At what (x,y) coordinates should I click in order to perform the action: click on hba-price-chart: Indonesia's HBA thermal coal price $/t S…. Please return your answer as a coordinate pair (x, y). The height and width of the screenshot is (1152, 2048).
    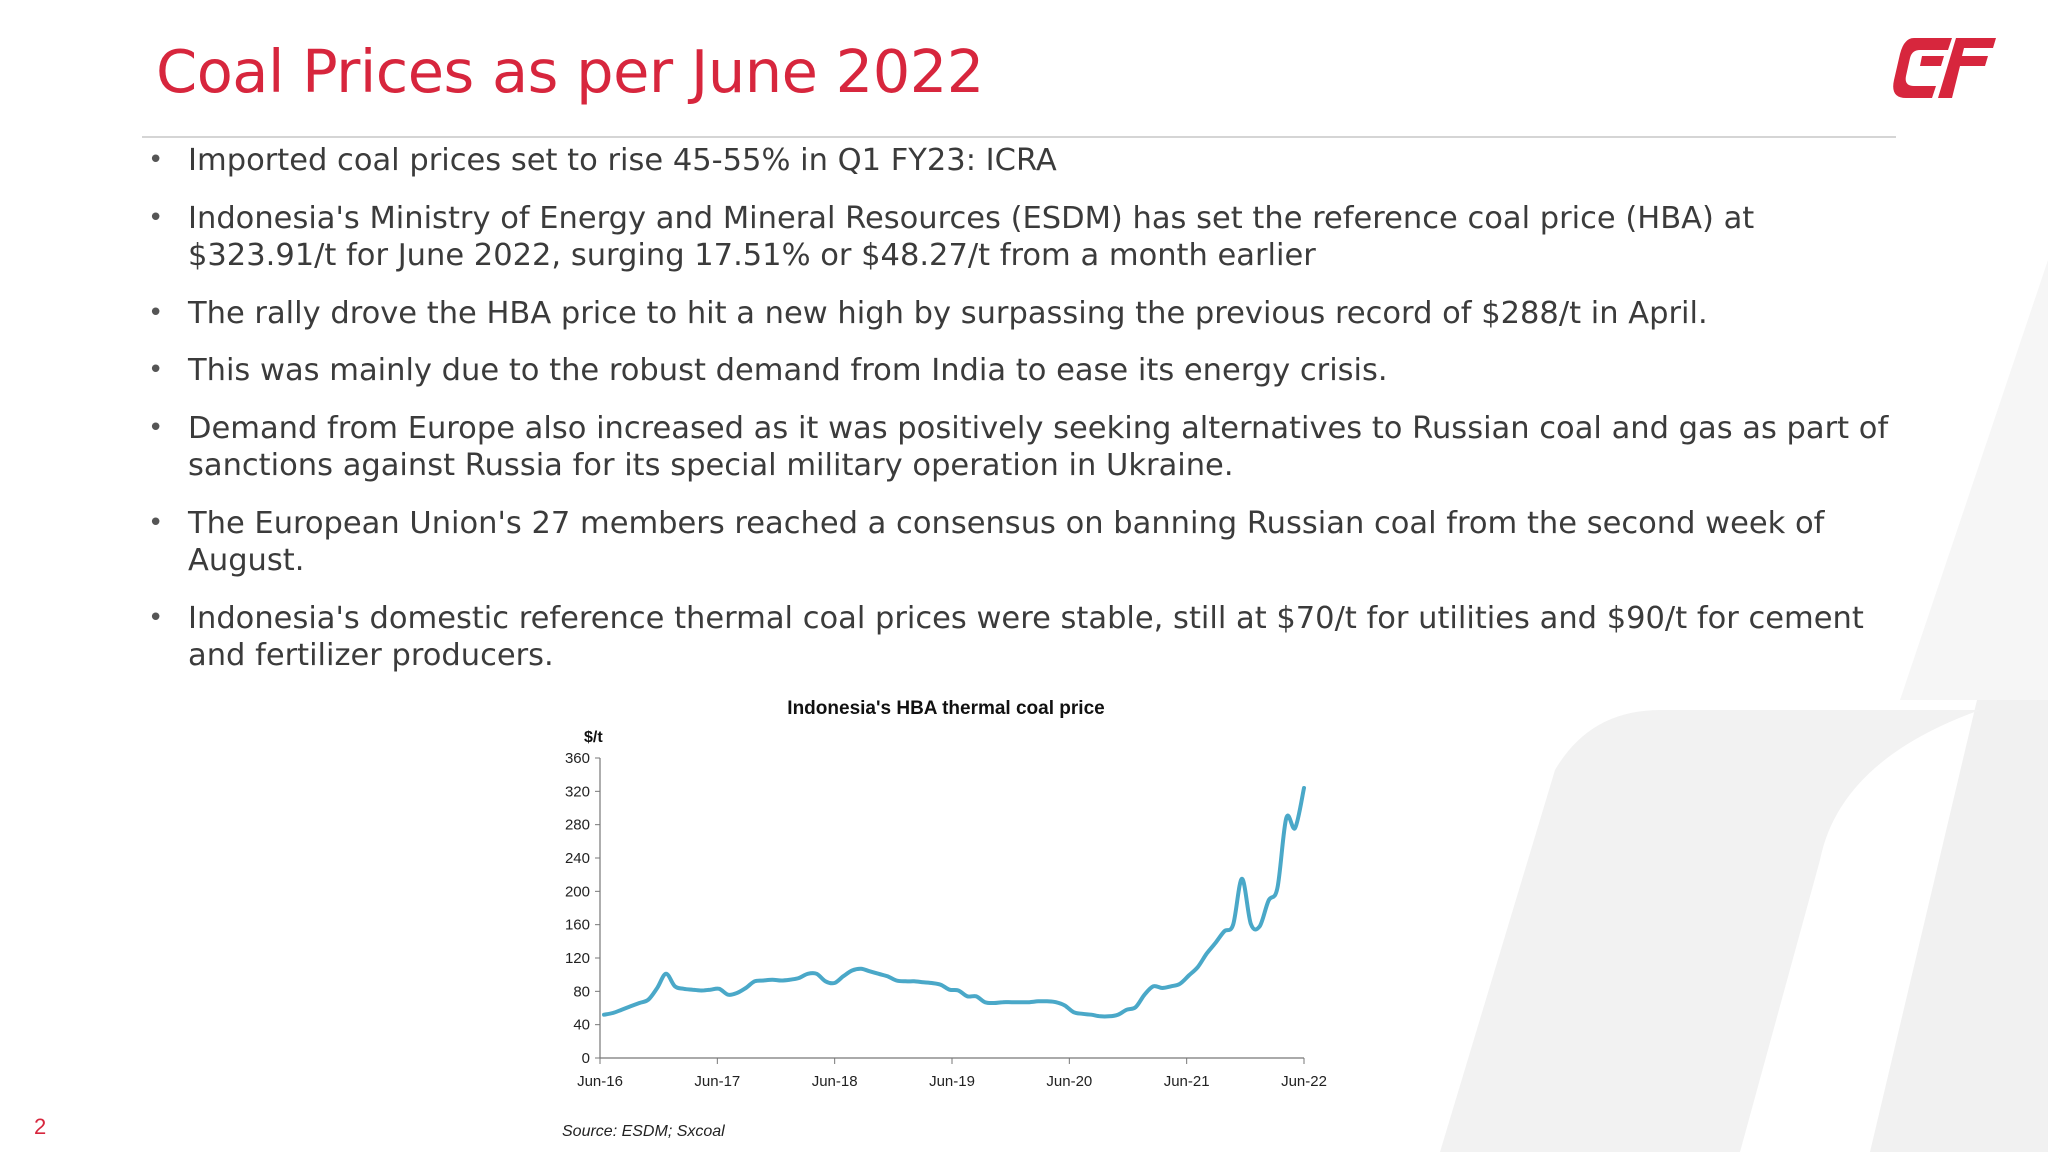
    Looking at the image, I should click on (944, 919).